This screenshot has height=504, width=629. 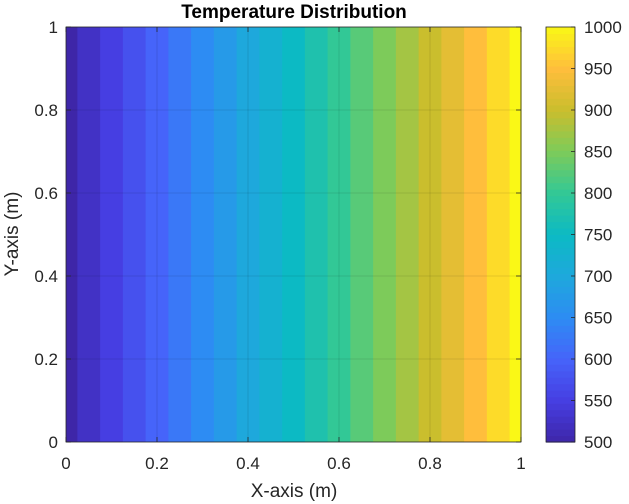 I want to click on colorbar-tick-label: 750, so click(x=598, y=235).